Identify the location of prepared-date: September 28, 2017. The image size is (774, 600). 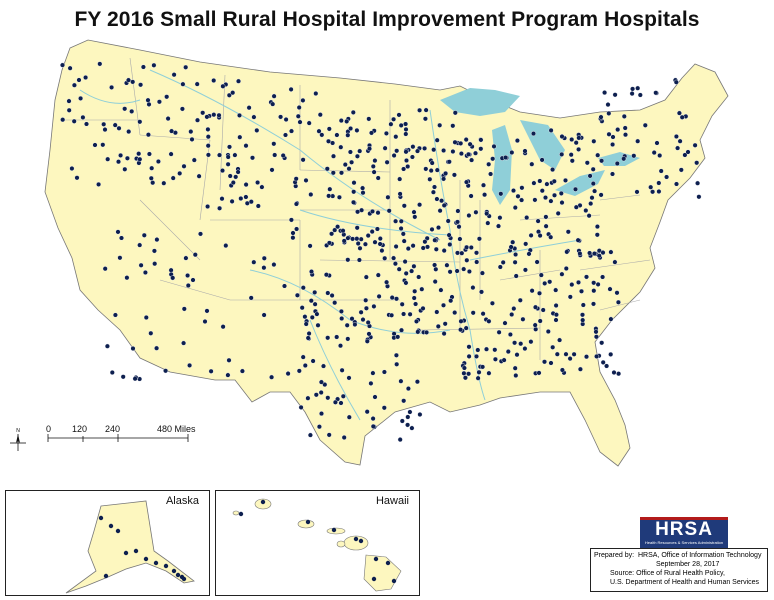
(688, 564).